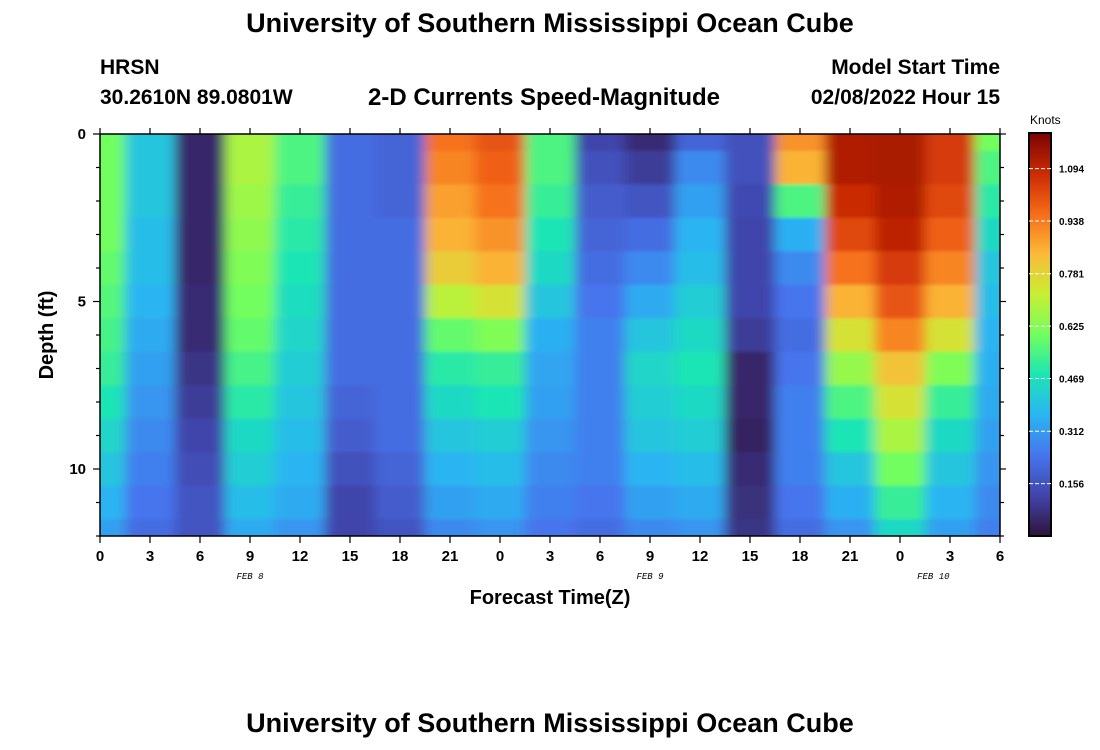 The height and width of the screenshot is (750, 1100). I want to click on colorbar-tick-label: 0.781, so click(1071, 275).